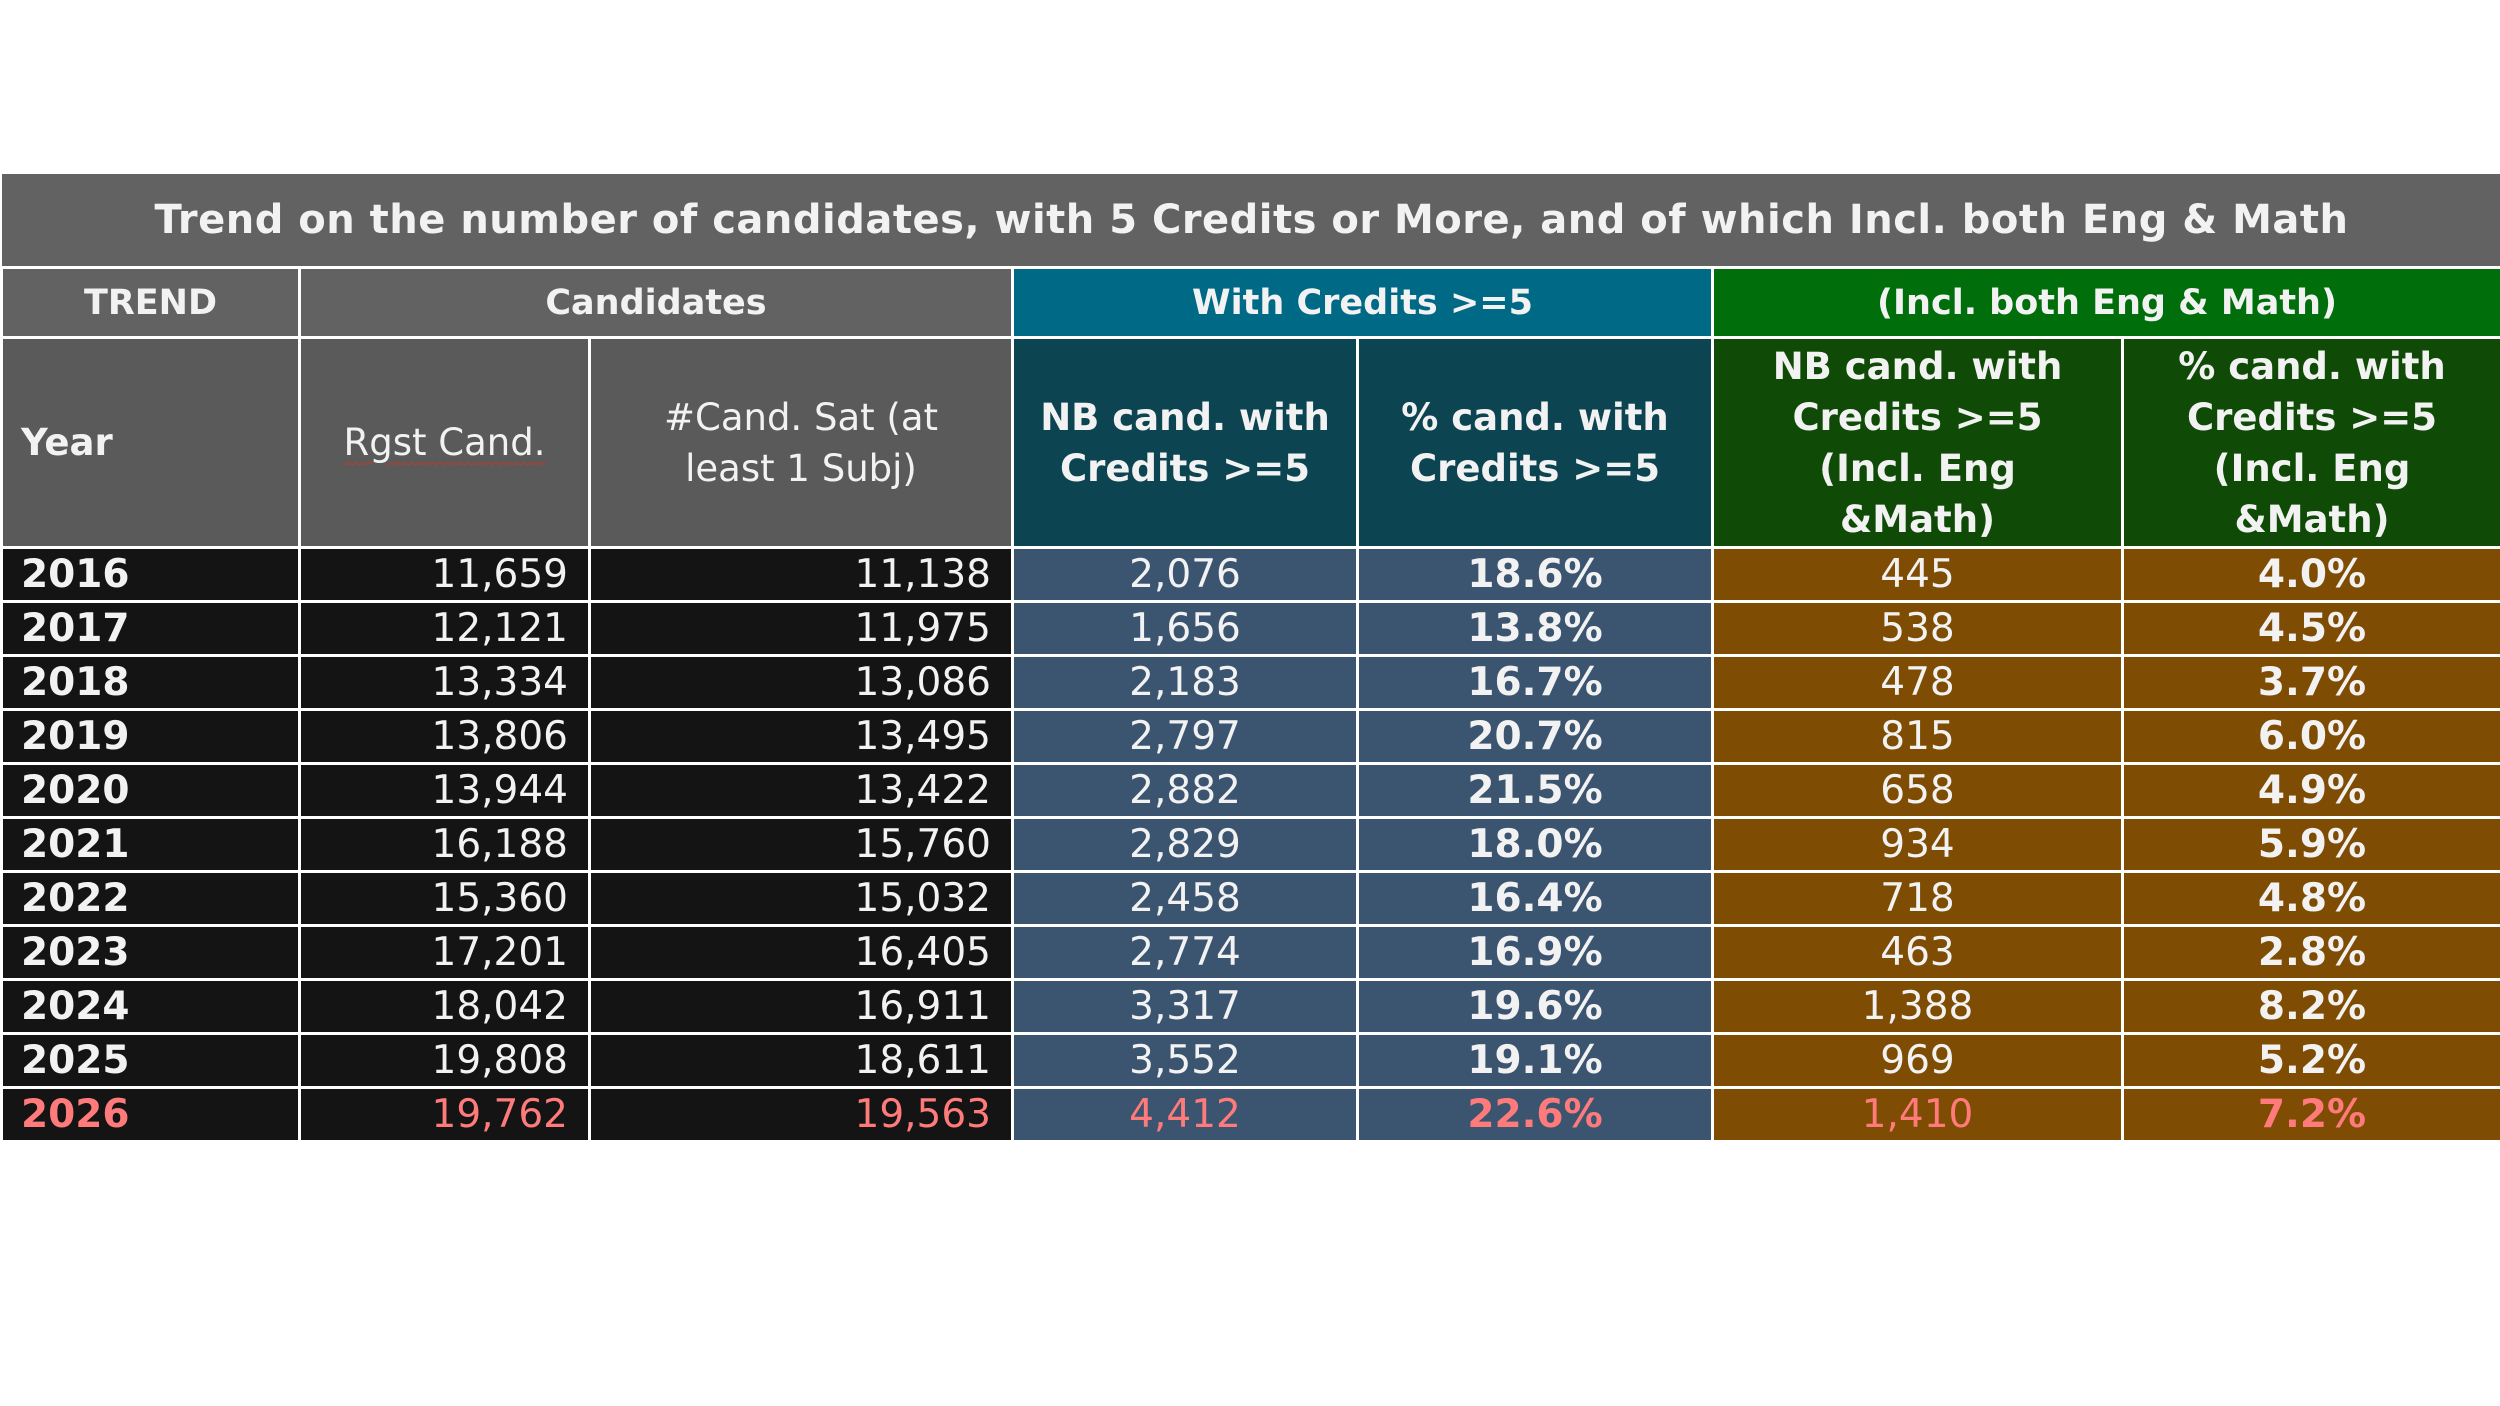  Describe the element at coordinates (801, 1006) in the screenshot. I see `sat-cell: 16,911` at that location.